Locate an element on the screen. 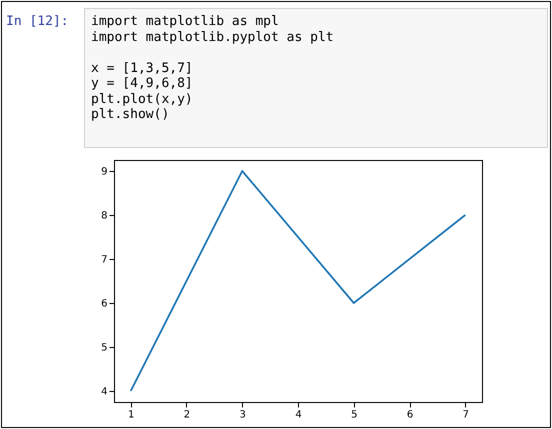  x-tick-label: 4 is located at coordinates (298, 415).